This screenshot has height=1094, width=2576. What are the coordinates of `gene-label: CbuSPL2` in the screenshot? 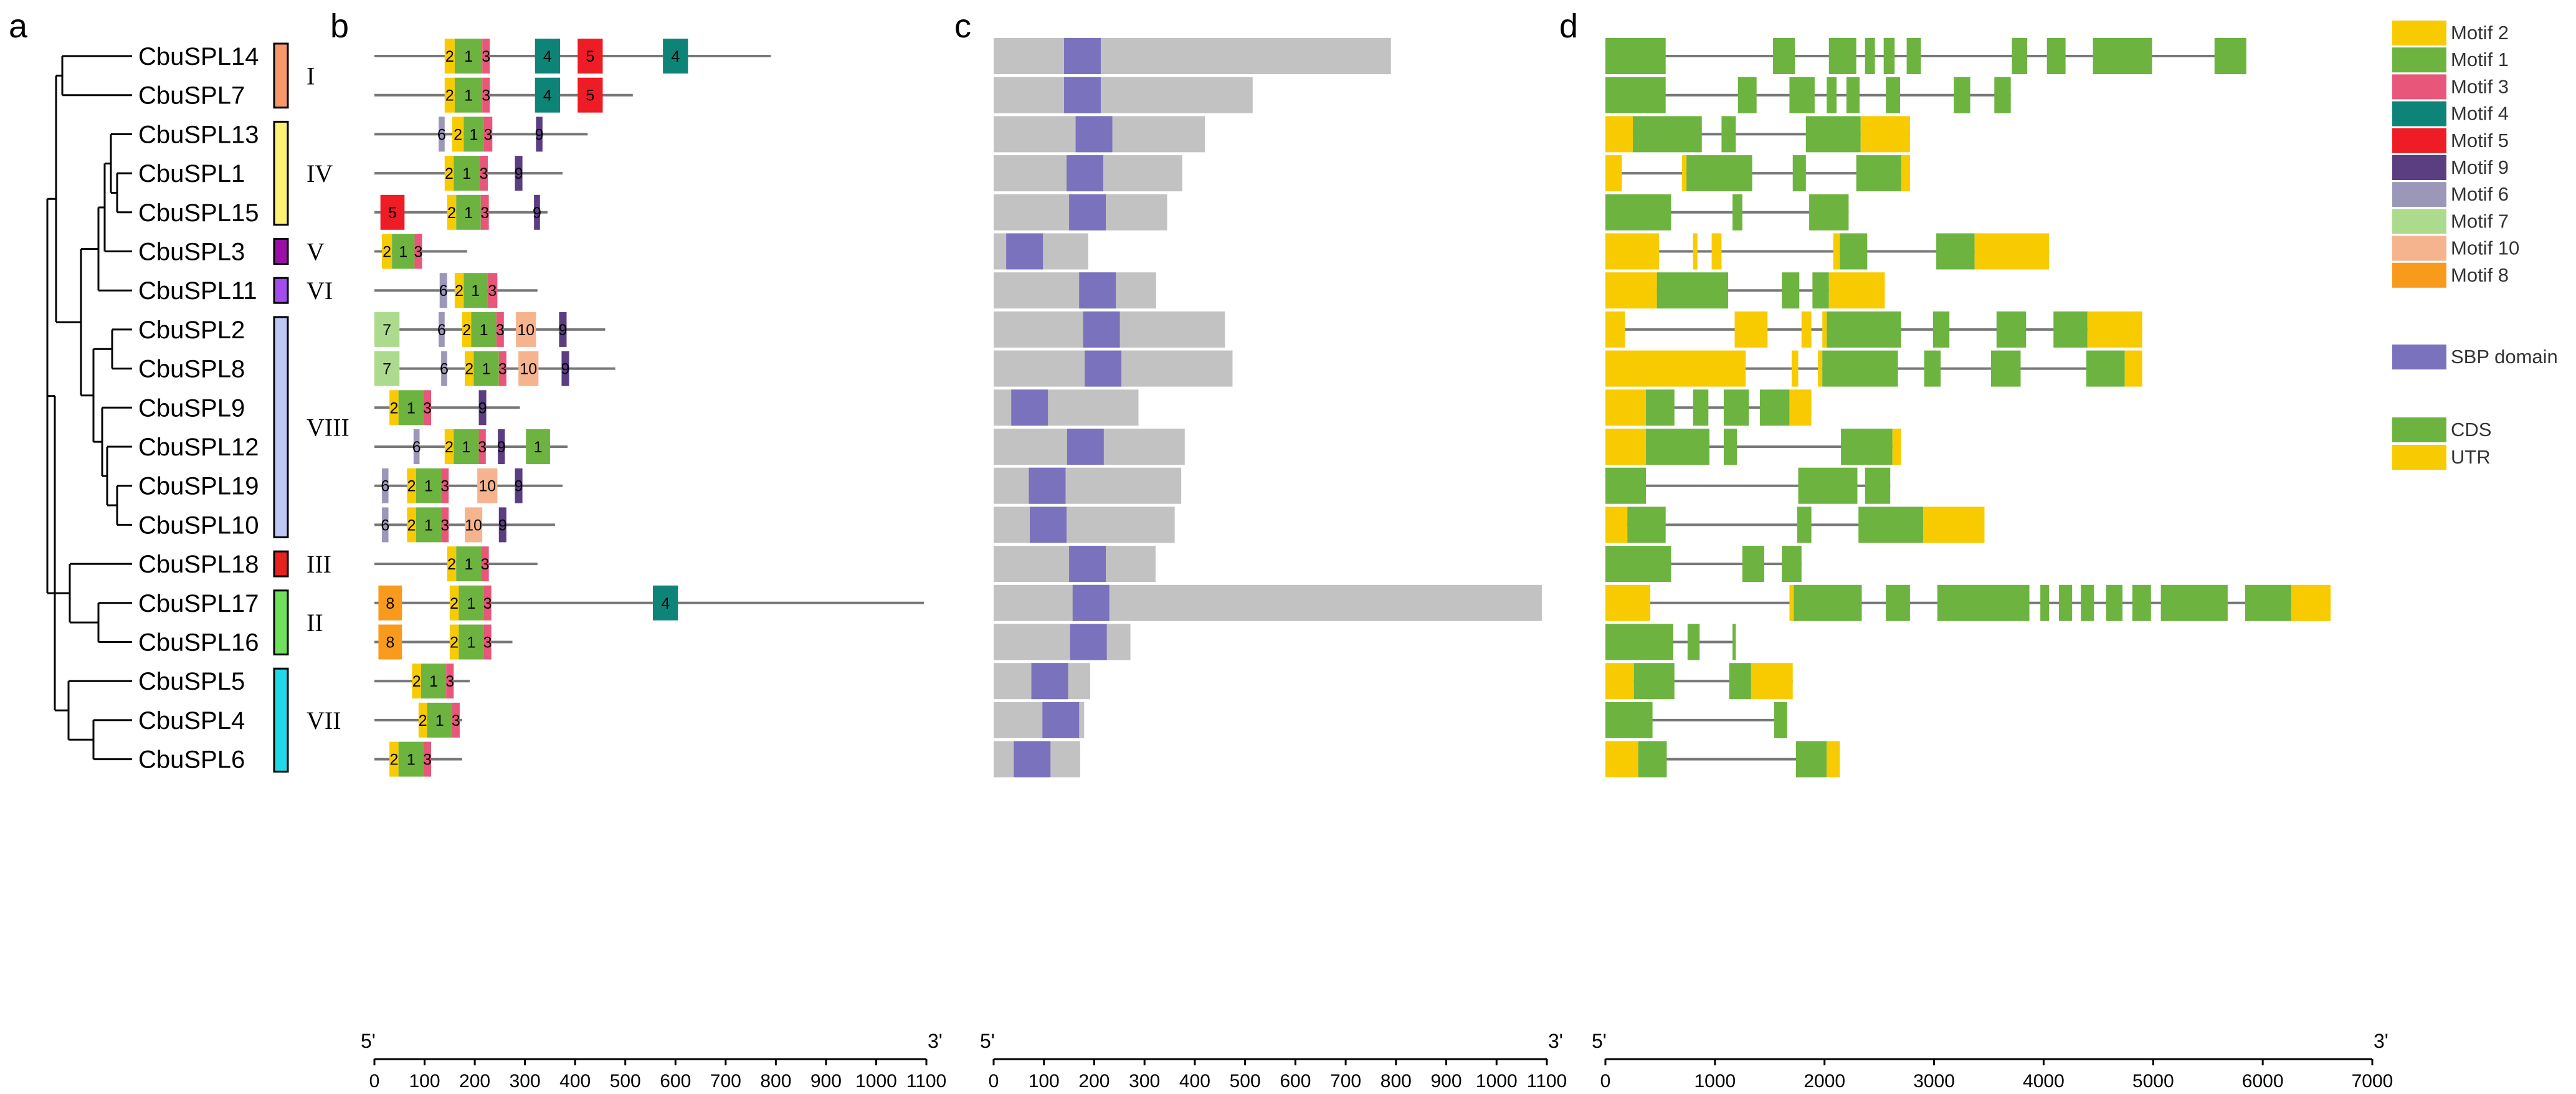 It's located at (191, 330).